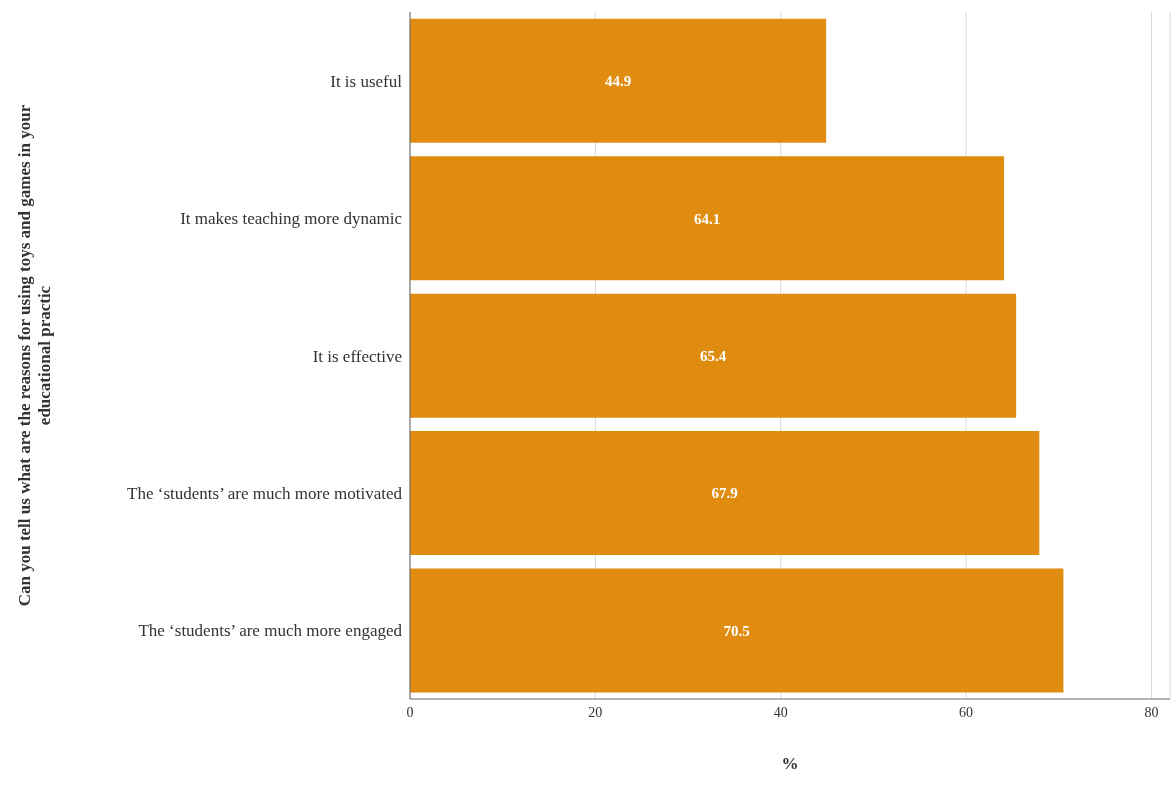 The image size is (1174, 789). Describe the element at coordinates (1151, 712) in the screenshot. I see `x-tick-label: 80` at that location.